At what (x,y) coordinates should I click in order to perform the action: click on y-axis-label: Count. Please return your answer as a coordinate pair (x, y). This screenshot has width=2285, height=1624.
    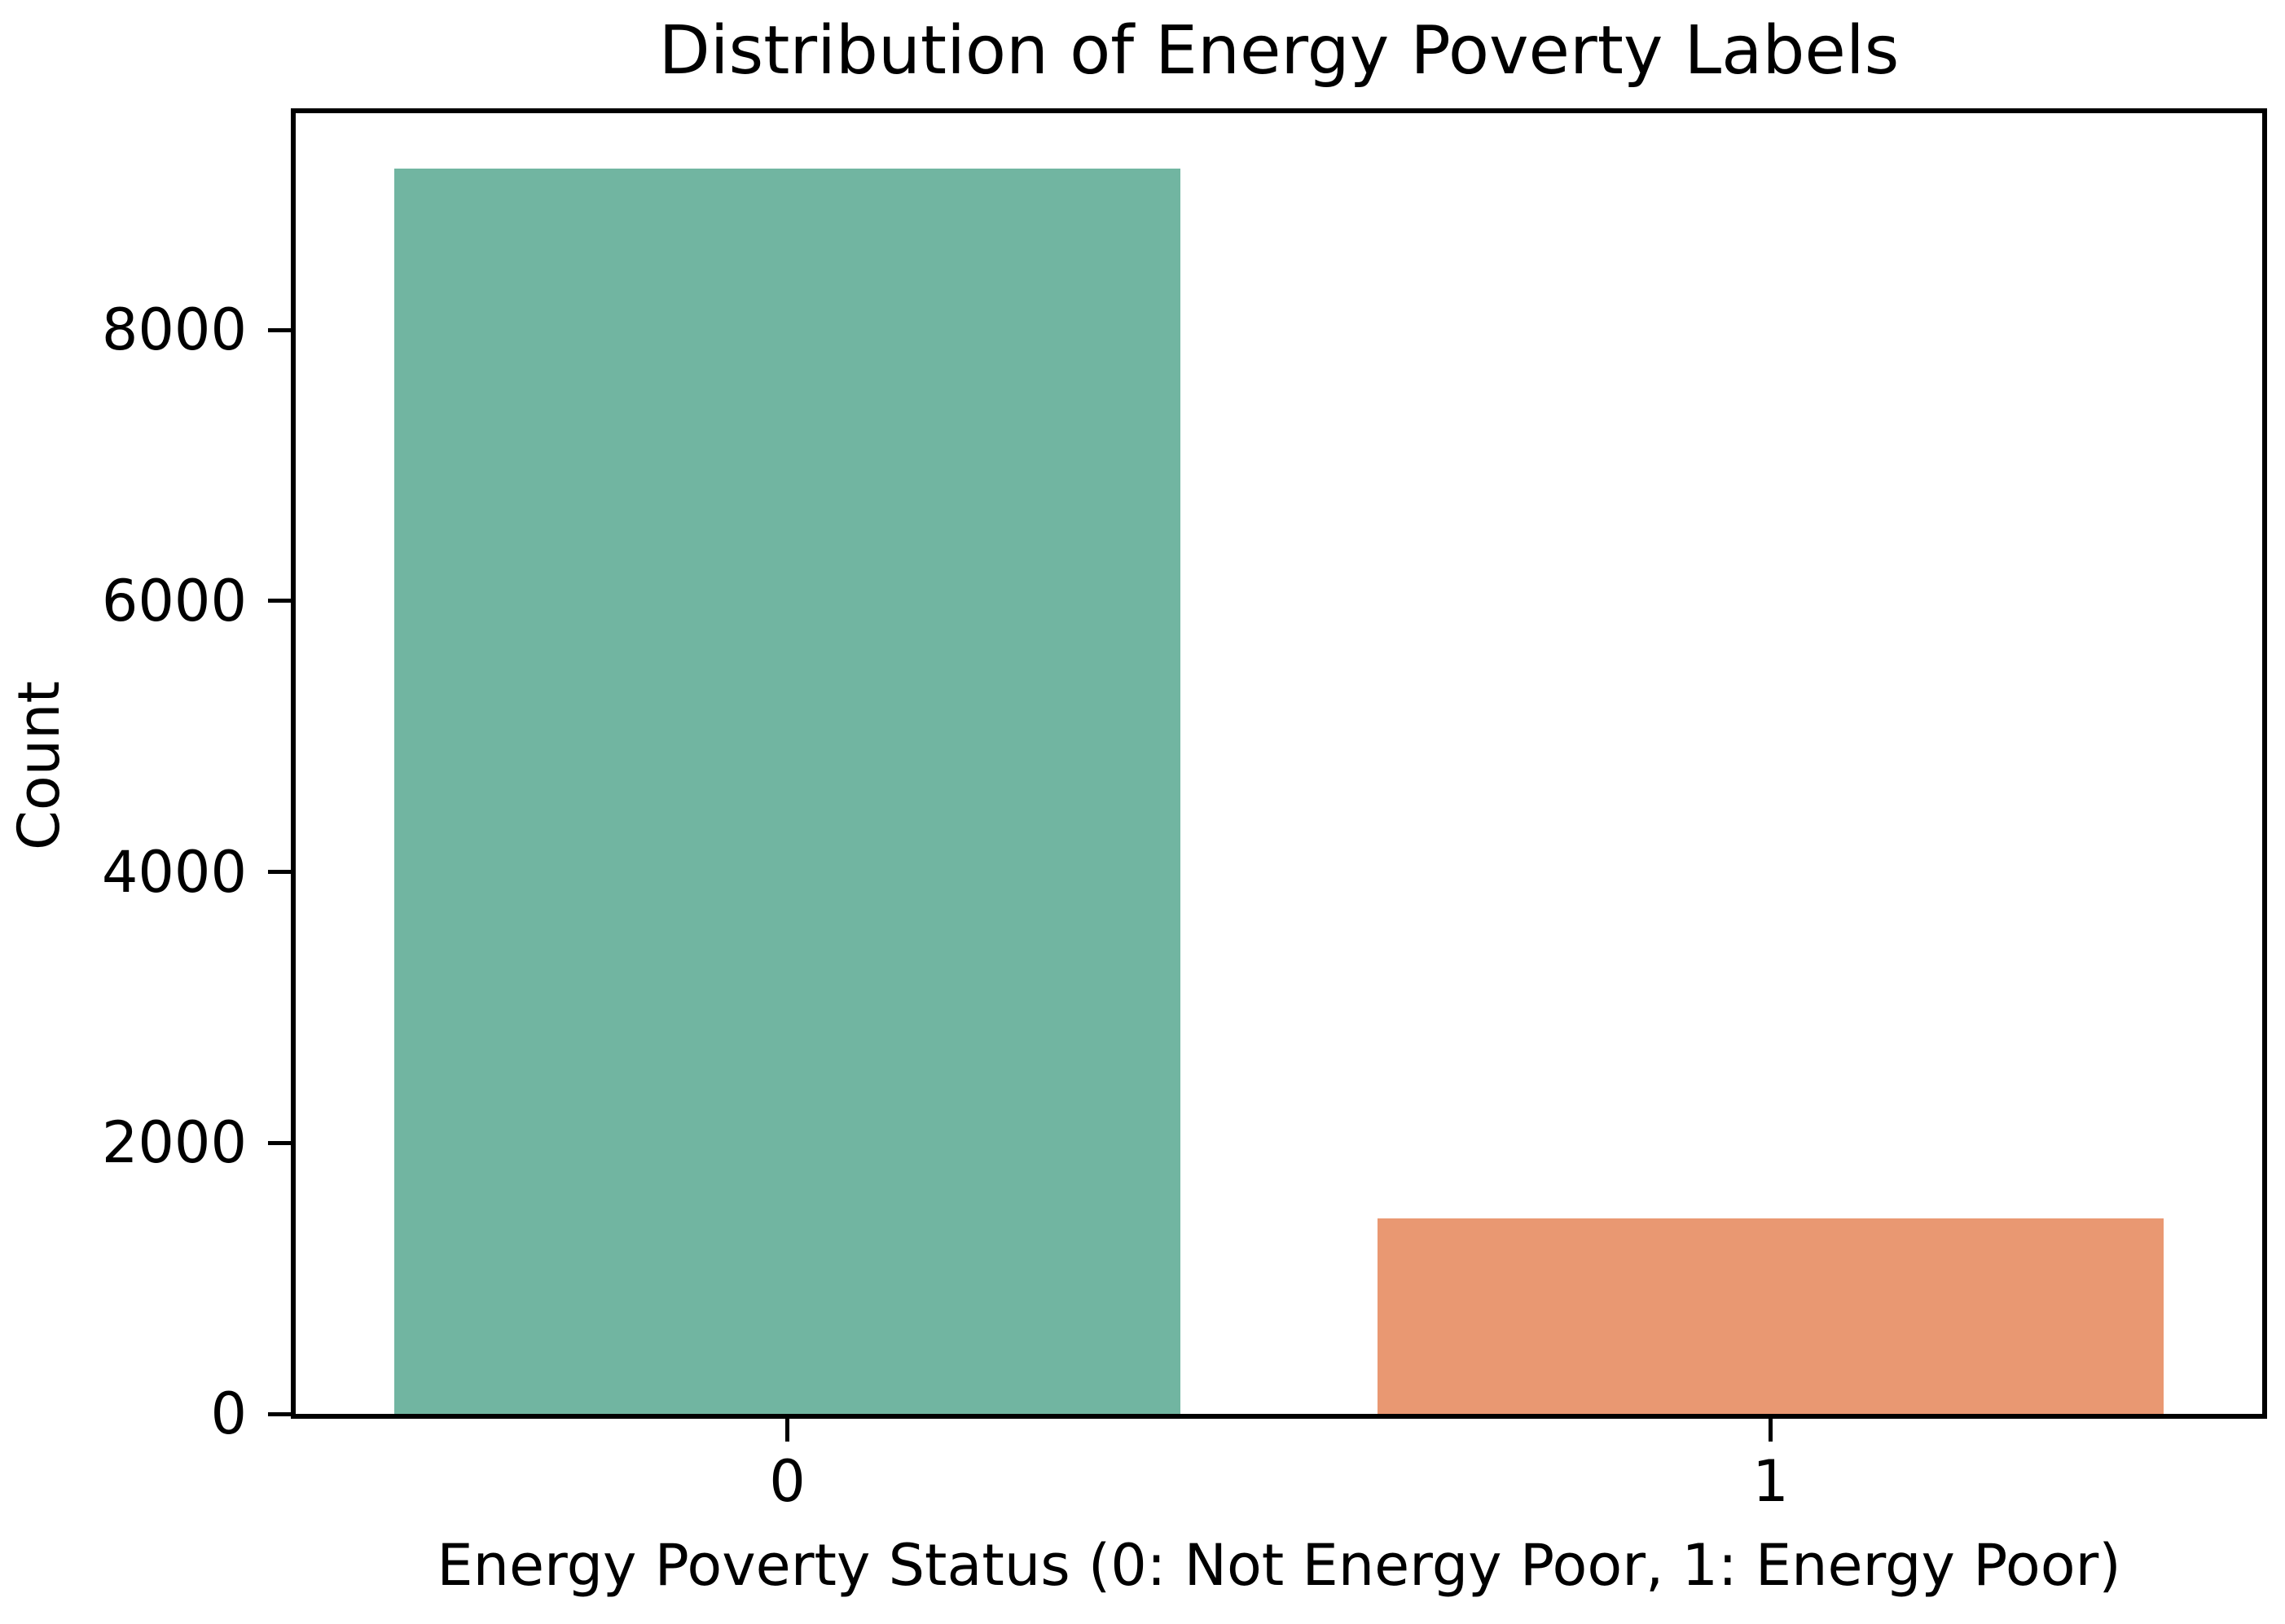
    Looking at the image, I should click on (39, 765).